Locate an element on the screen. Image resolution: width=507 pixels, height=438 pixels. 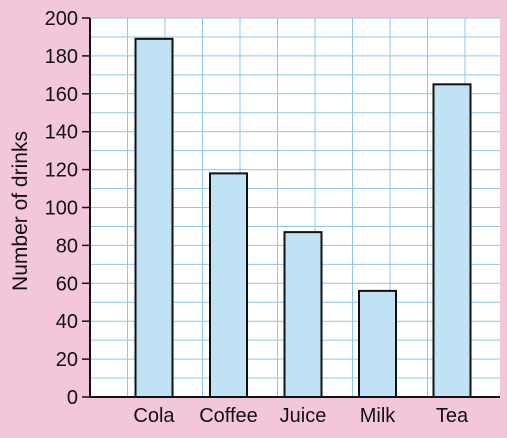
y-tick-label: 20 is located at coordinates (67, 360).